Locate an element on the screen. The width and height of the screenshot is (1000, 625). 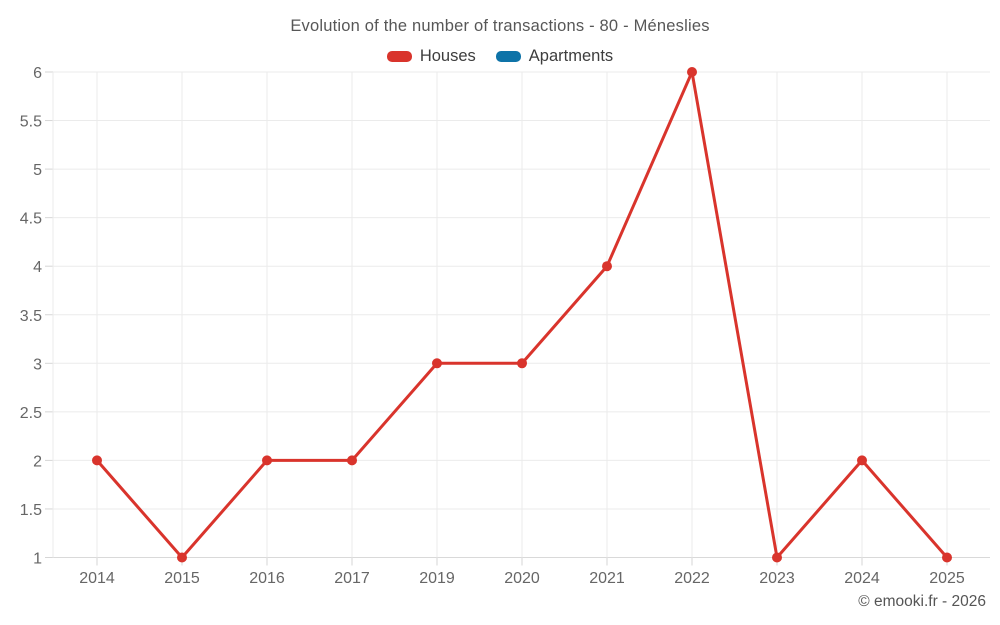
svg-text: 2023 is located at coordinates (777, 578).